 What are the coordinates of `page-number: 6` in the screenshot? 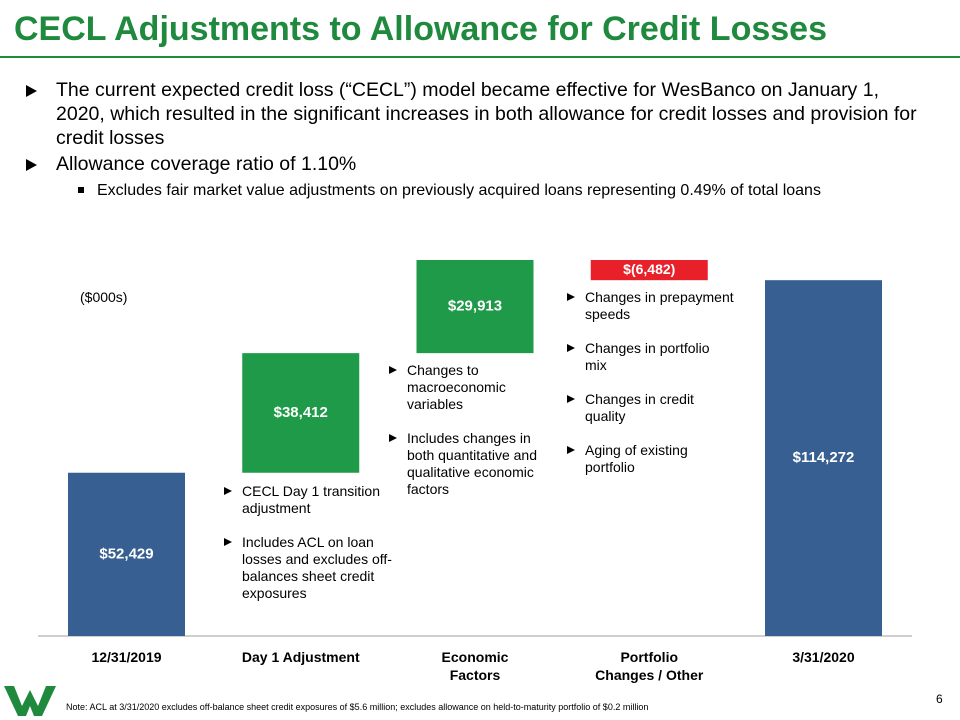 It's located at (939, 699).